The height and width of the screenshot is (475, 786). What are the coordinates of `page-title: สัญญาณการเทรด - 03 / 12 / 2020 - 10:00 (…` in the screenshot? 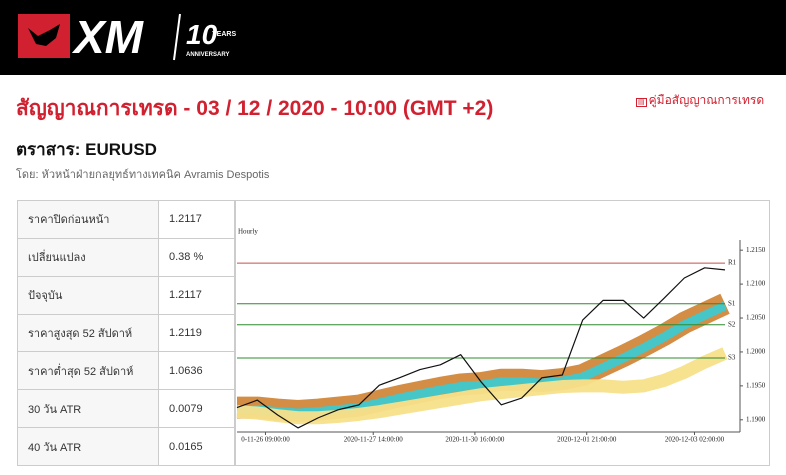 It's located at (255, 108).